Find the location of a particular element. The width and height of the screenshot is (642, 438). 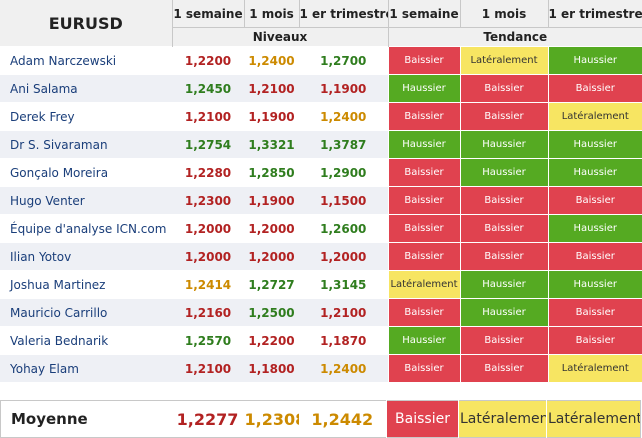

level-value: 1,2727 is located at coordinates (271, 284).